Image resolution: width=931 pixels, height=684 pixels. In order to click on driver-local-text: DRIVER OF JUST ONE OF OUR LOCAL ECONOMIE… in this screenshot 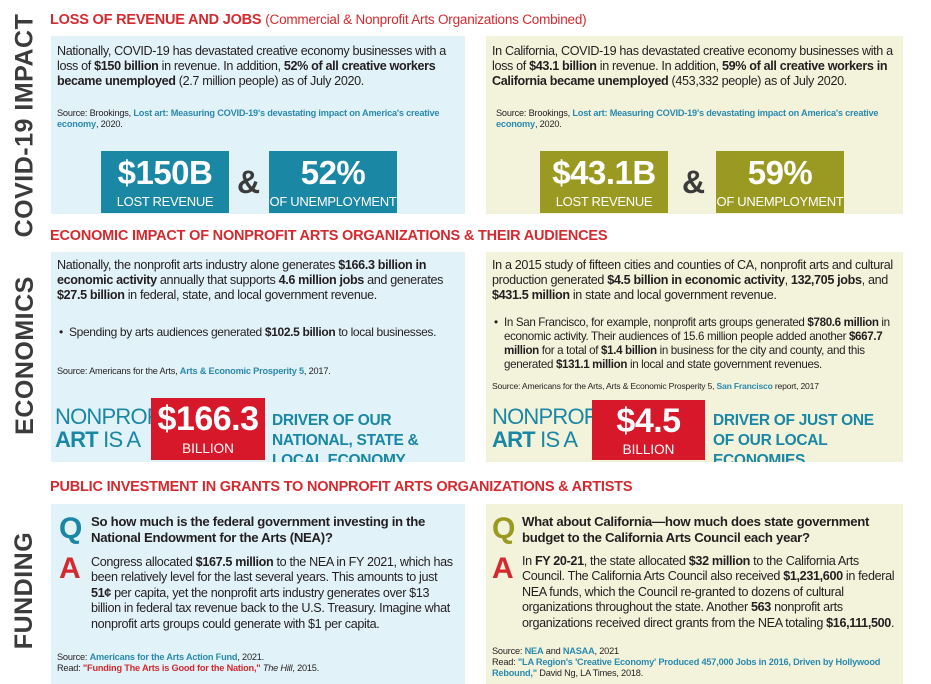, I will do `click(793, 437)`.